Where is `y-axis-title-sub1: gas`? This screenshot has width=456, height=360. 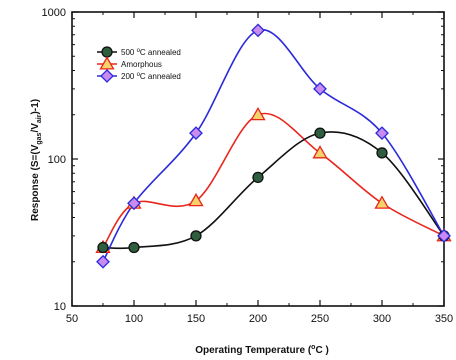
y-axis-title-sub1: gas is located at coordinates (39, 138).